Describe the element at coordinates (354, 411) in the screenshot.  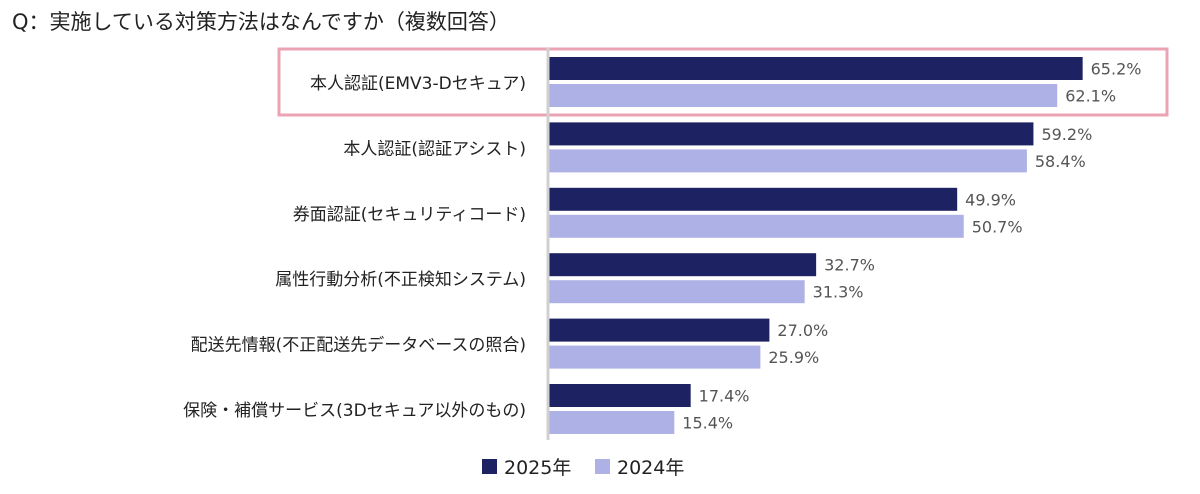
I see `category-label: 保険・補償サービス(3Dセキュア以外のもの)` at that location.